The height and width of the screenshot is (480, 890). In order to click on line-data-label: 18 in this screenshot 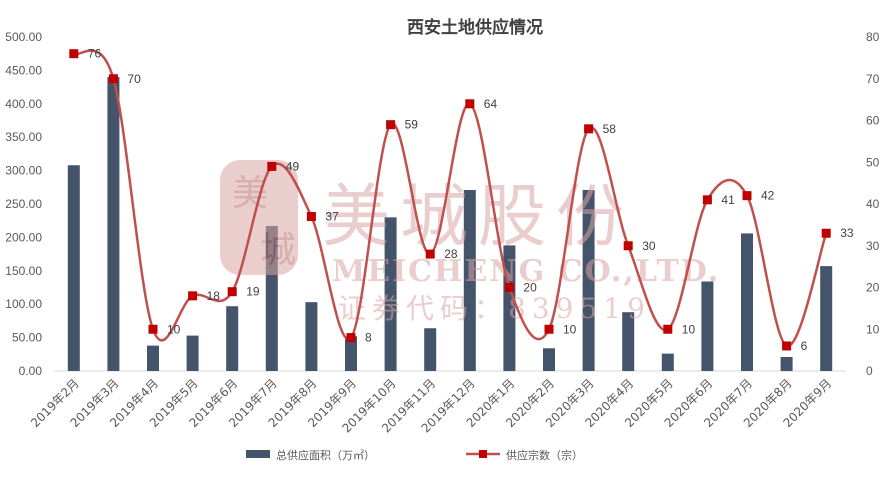, I will do `click(214, 296)`.